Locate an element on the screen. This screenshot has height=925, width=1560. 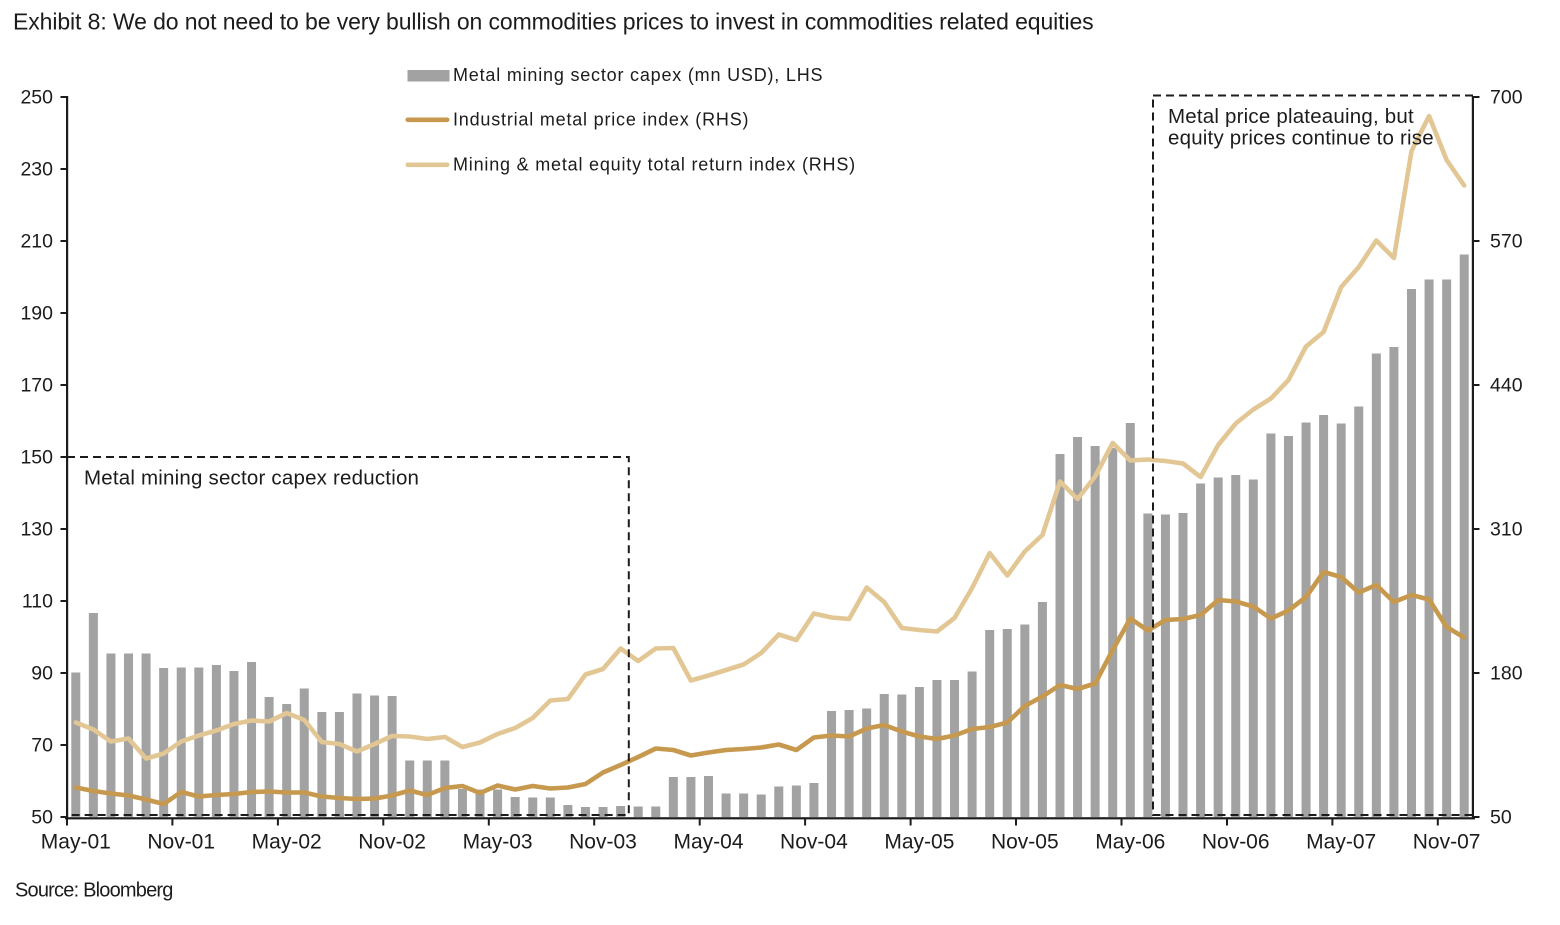
svg-text: 570 is located at coordinates (1506, 242).